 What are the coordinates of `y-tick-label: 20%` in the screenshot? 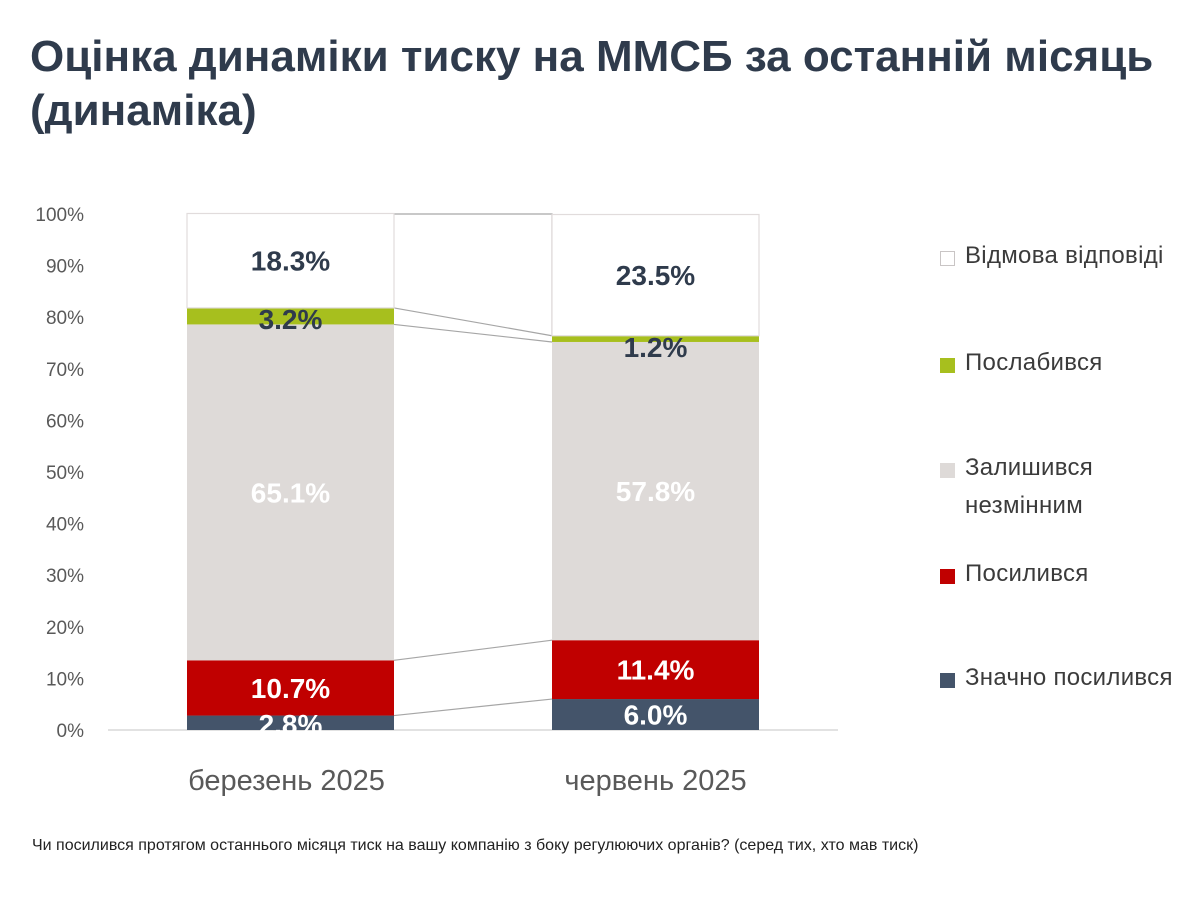 It's located at (65, 628).